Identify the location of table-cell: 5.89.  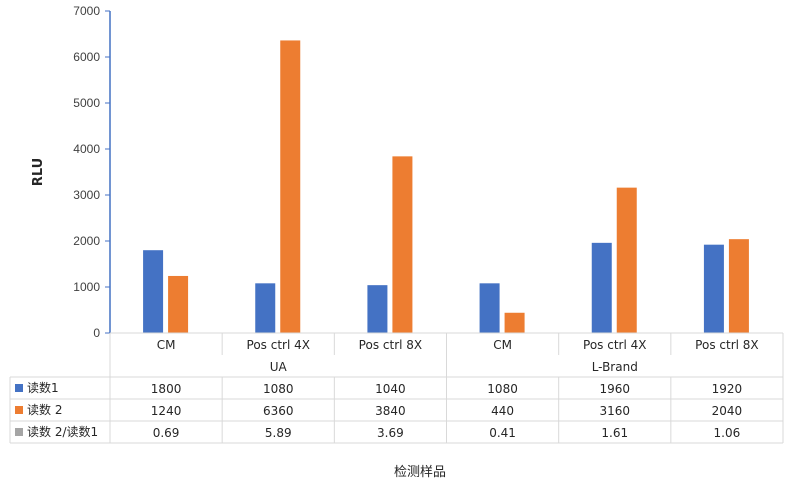
(278, 433).